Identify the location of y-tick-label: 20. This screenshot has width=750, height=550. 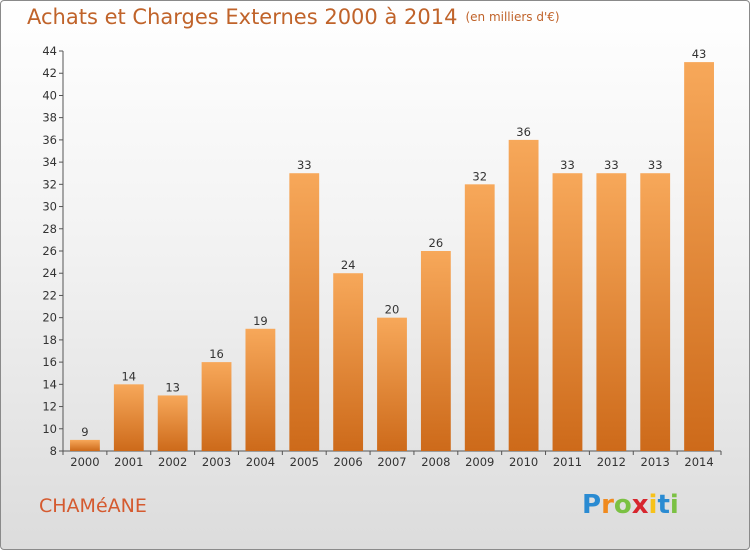
(49, 318).